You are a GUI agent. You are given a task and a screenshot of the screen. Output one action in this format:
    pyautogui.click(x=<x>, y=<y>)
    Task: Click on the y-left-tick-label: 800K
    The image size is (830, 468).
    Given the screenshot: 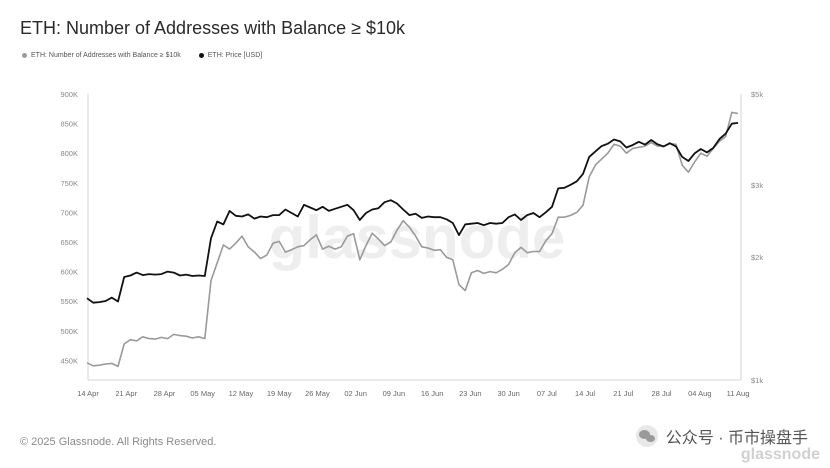 What is the action you would take?
    pyautogui.click(x=69, y=153)
    